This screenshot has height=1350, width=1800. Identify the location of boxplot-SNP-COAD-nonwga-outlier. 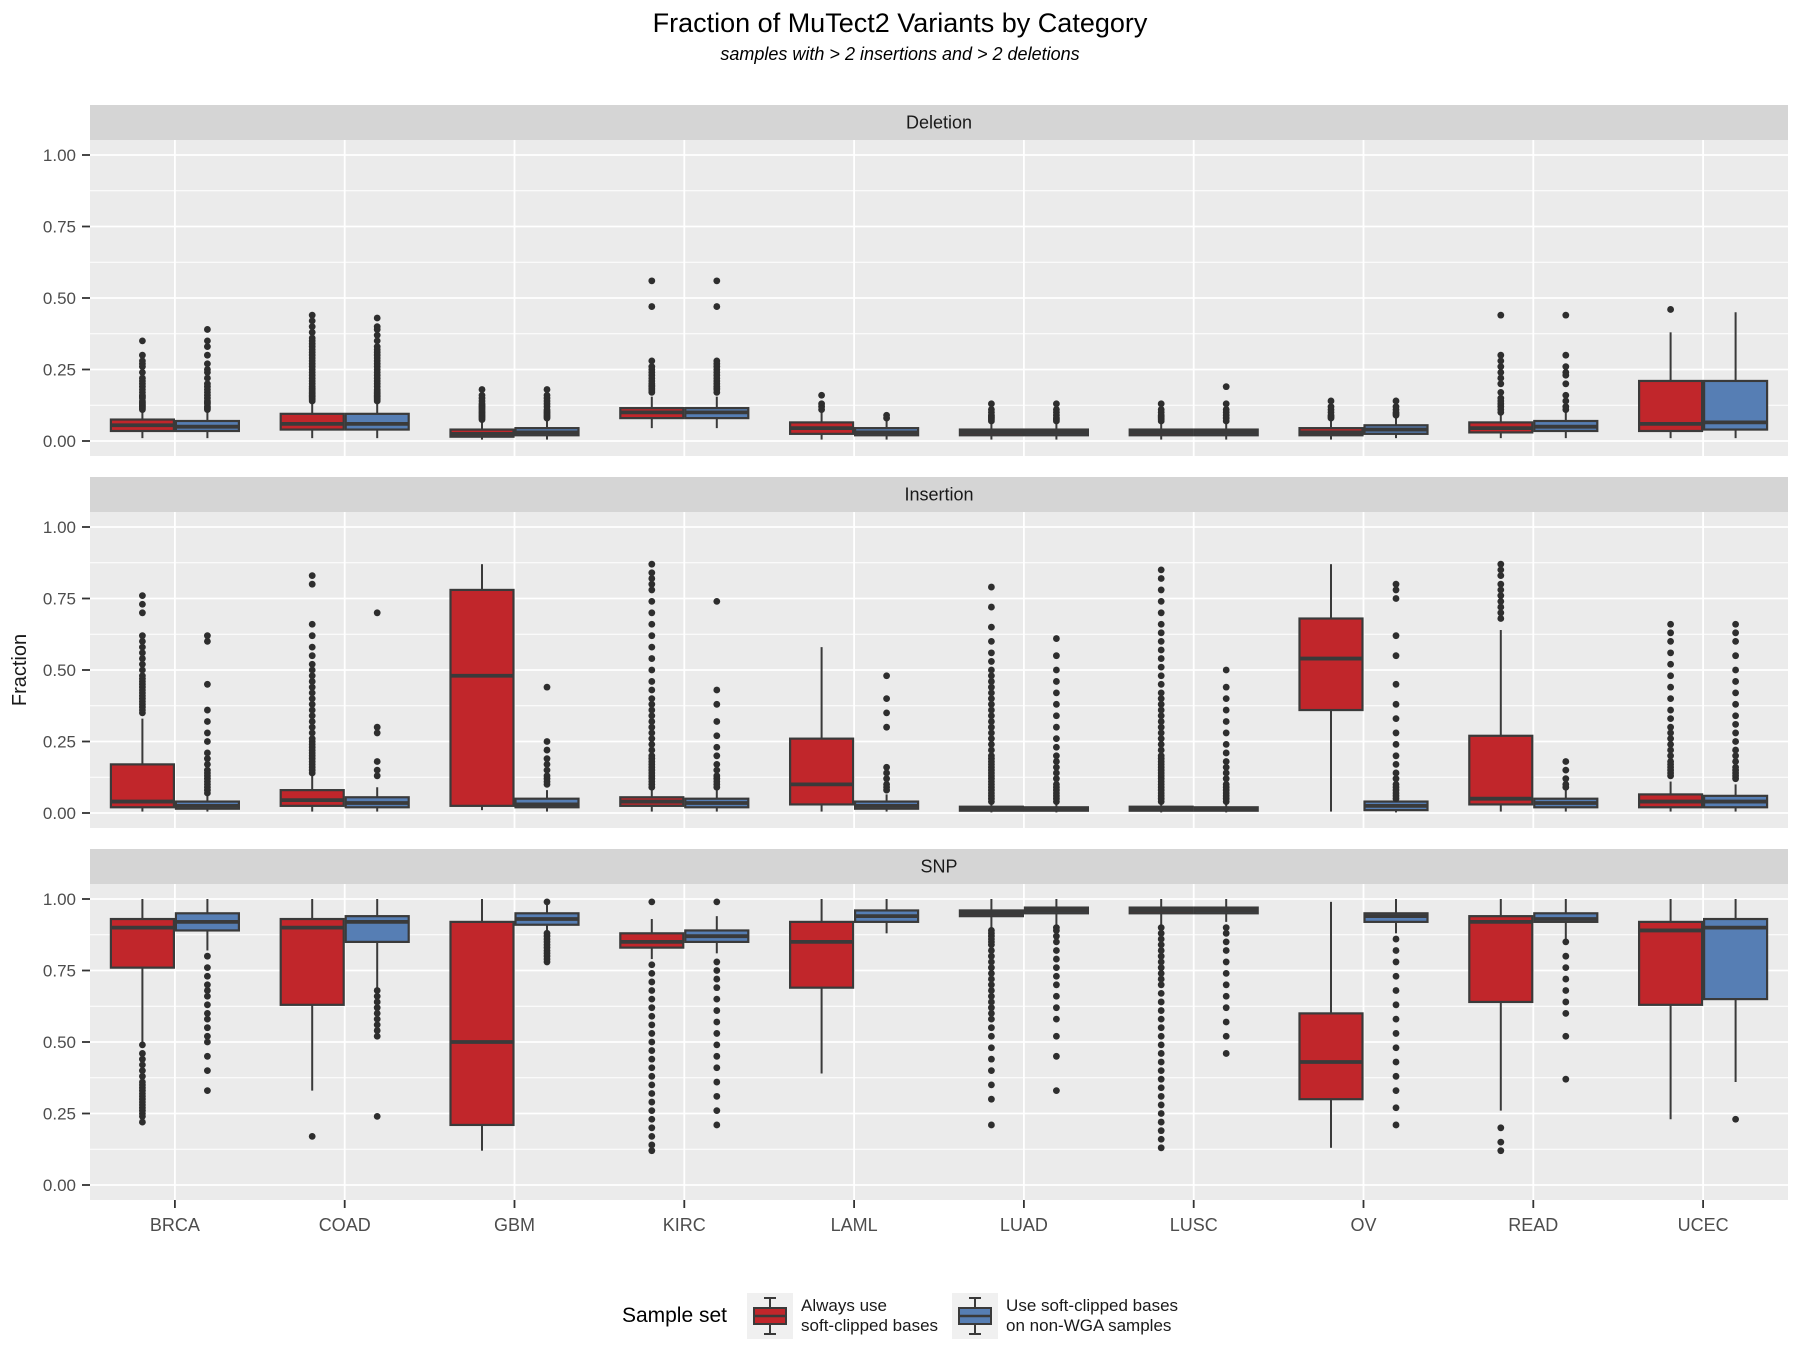
(377, 1019).